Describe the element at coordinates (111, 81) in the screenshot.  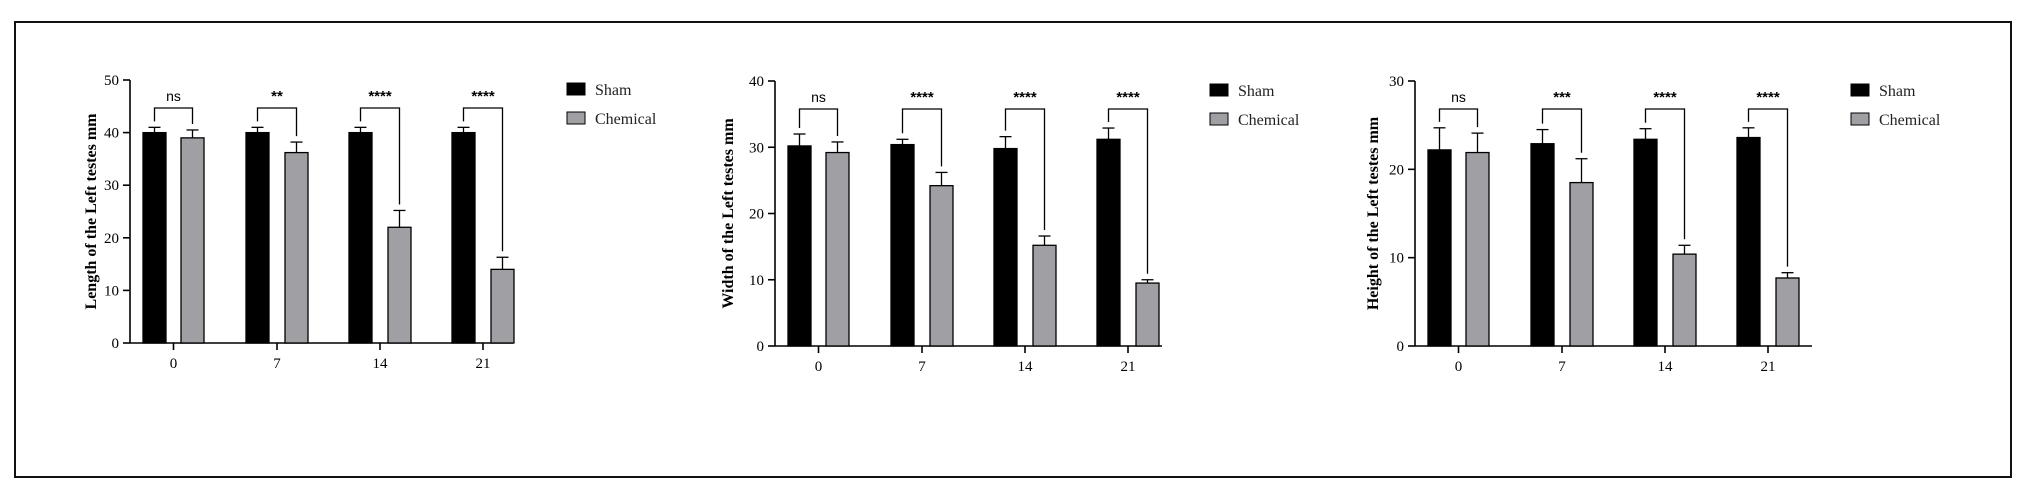
I see `y-tick-label: 50` at that location.